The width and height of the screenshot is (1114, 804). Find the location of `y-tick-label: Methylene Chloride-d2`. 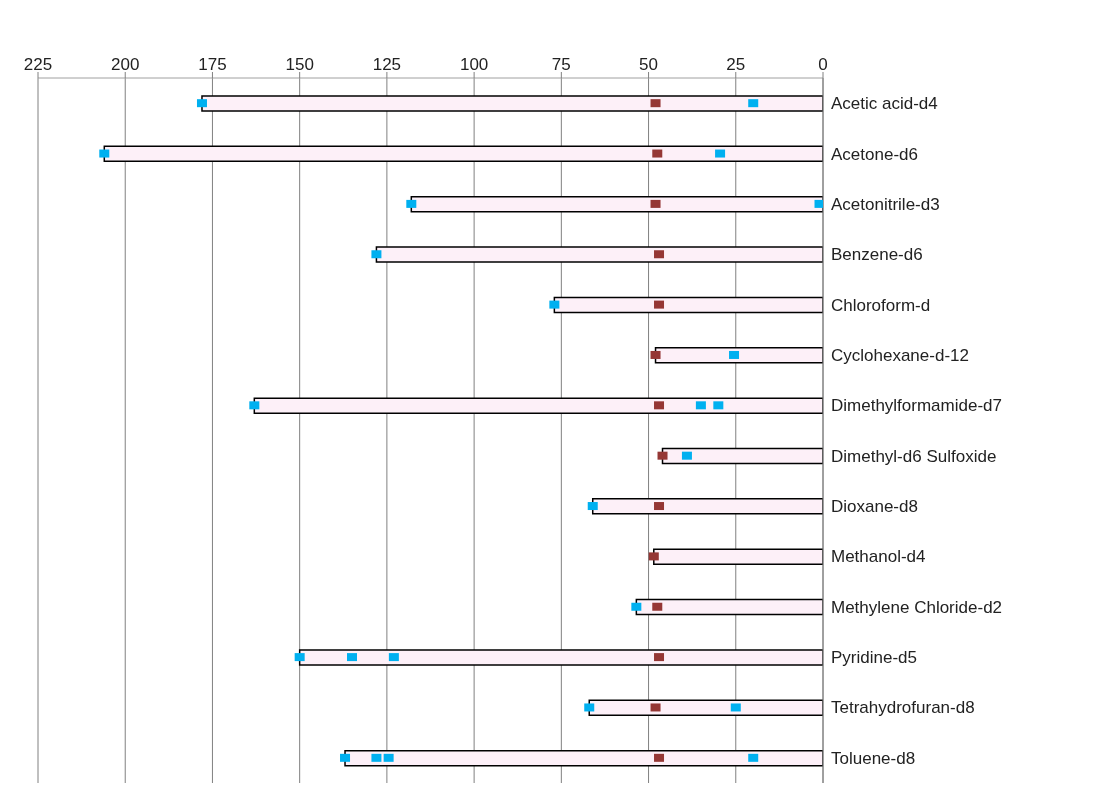

y-tick-label: Methylene Chloride-d2 is located at coordinates (917, 607).